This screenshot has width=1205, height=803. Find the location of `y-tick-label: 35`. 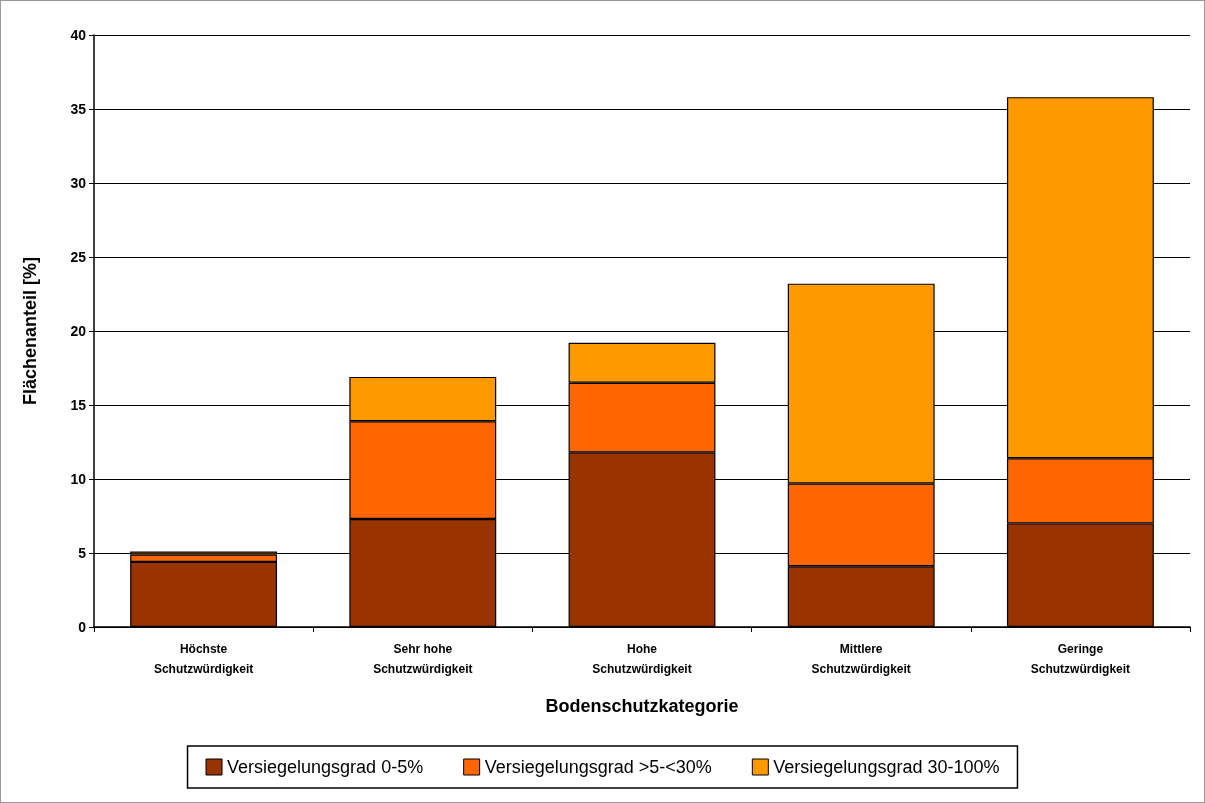

y-tick-label: 35 is located at coordinates (78, 109).